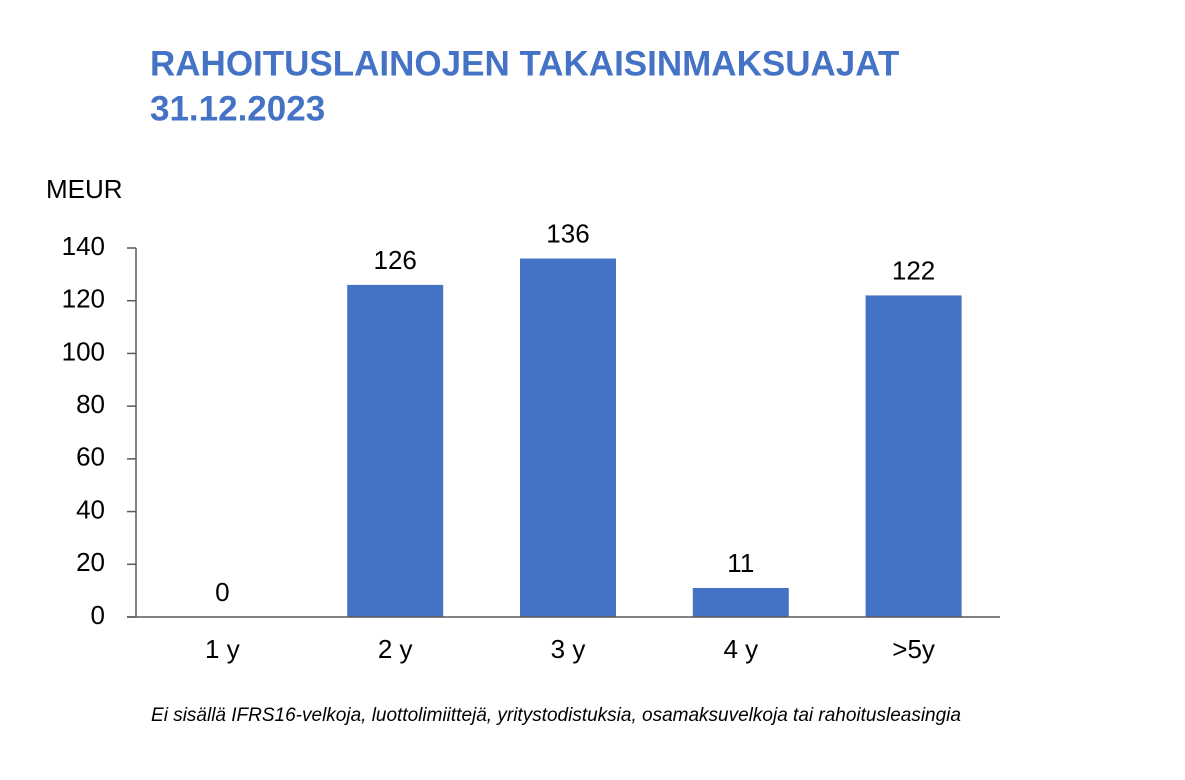 This screenshot has height=780, width=1185. I want to click on x-tick-label: 2 y, so click(395, 649).